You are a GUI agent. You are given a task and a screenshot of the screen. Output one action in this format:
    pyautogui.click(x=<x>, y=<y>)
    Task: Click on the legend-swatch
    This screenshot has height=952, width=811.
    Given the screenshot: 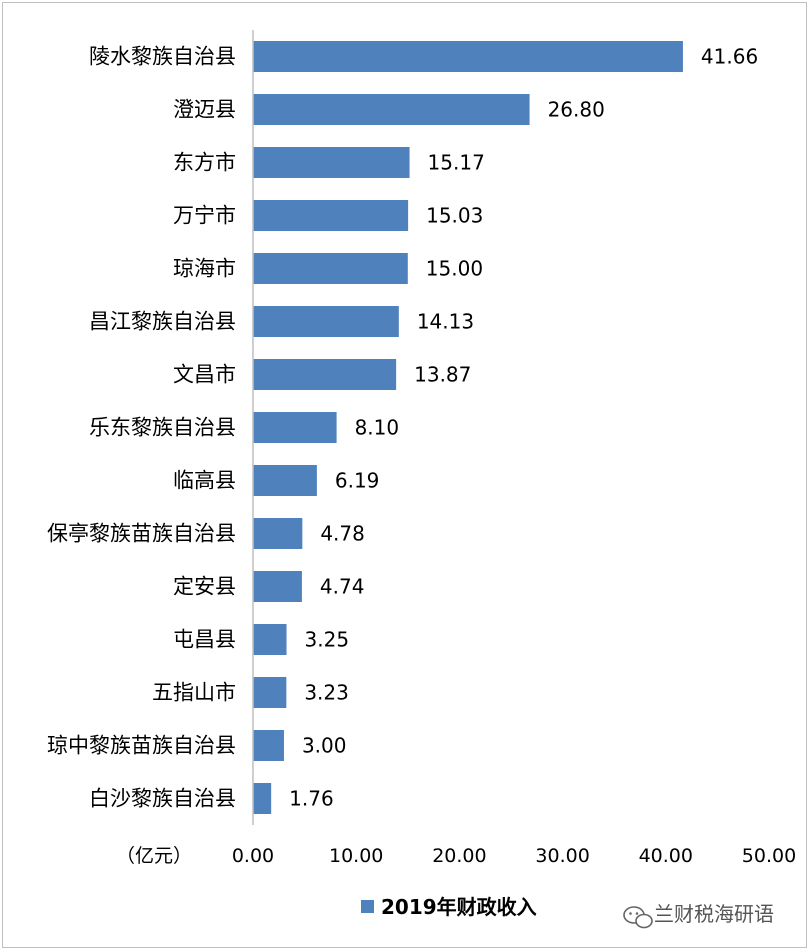 What is the action you would take?
    pyautogui.click(x=367, y=906)
    